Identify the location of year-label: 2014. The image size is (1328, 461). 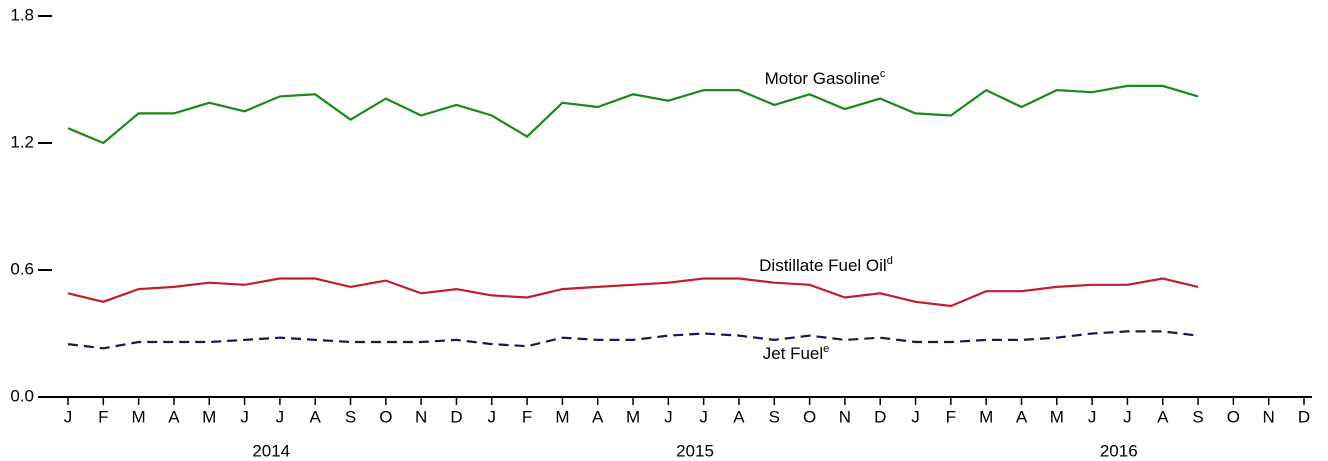
(271, 450).